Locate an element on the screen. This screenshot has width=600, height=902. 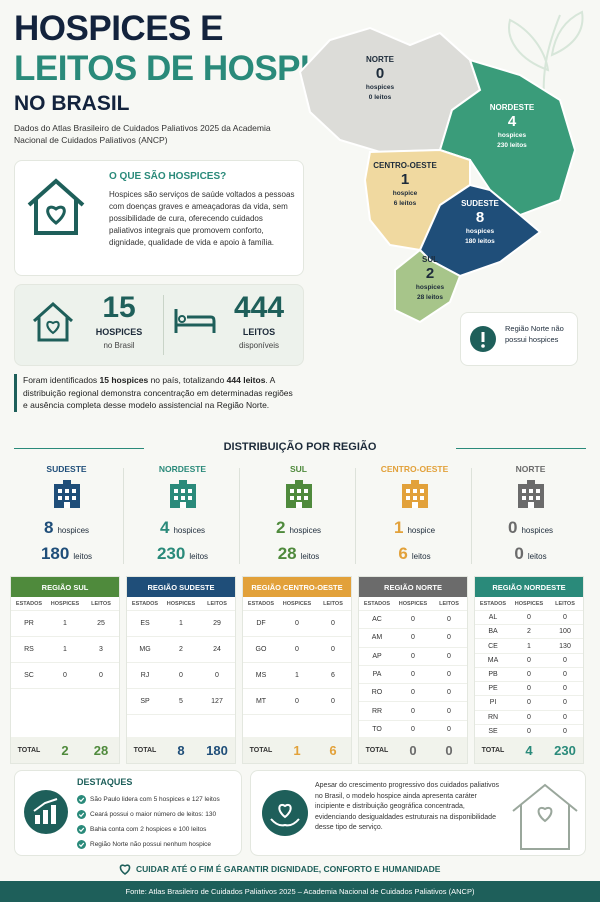
table-row: SC 0 0 is located at coordinates (65, 676).